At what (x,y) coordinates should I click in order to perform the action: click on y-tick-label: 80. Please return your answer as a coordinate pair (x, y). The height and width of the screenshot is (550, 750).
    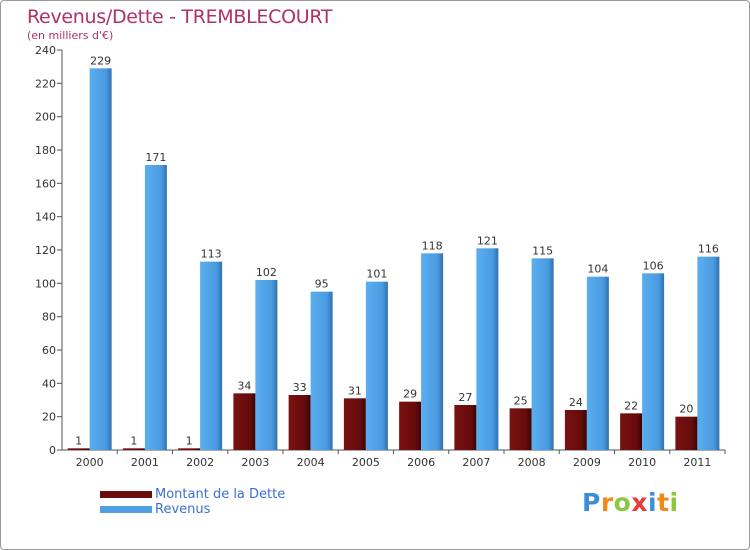
    Looking at the image, I should click on (49, 317).